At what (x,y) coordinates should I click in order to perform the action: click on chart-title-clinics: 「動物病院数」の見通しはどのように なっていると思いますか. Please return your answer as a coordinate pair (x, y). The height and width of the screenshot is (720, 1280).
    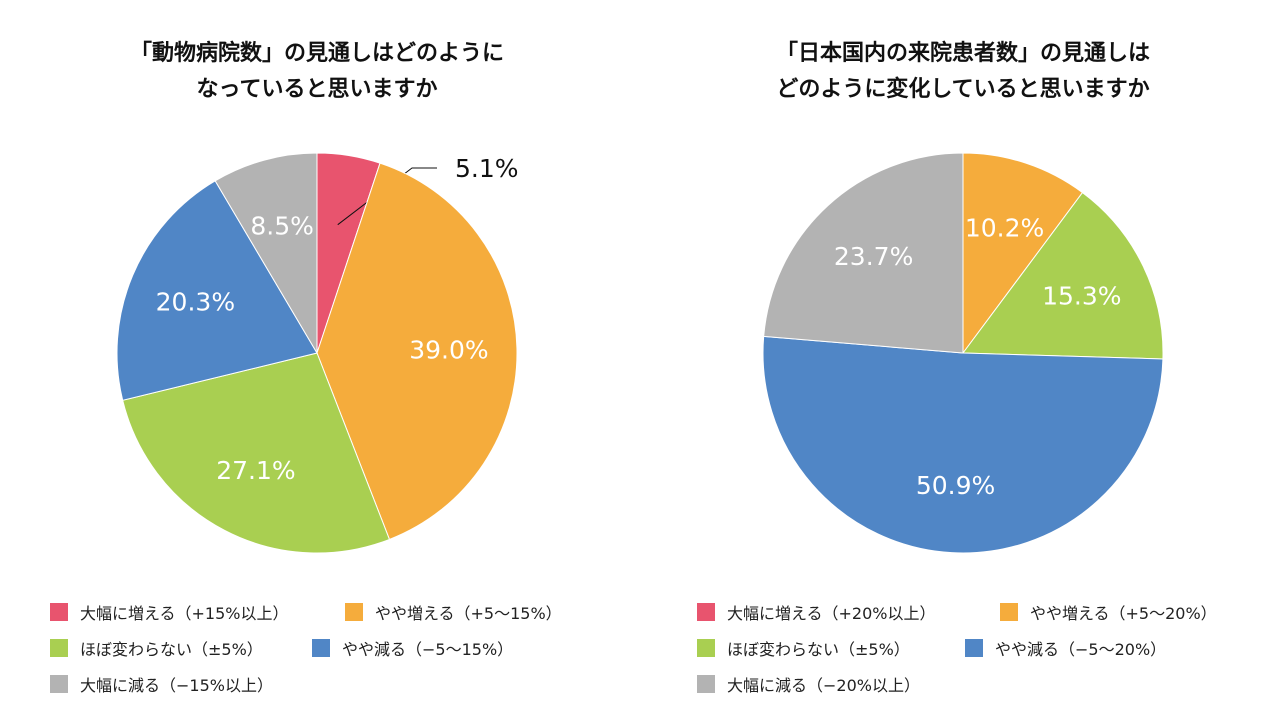
    Looking at the image, I should click on (317, 72).